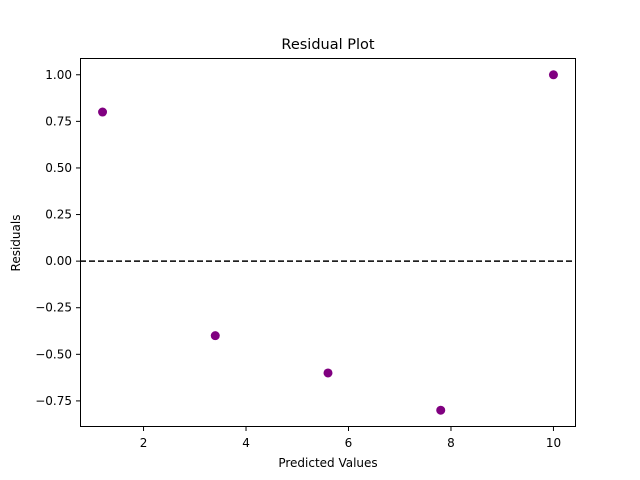  Describe the element at coordinates (349, 443) in the screenshot. I see `x-tick-label: 6` at that location.